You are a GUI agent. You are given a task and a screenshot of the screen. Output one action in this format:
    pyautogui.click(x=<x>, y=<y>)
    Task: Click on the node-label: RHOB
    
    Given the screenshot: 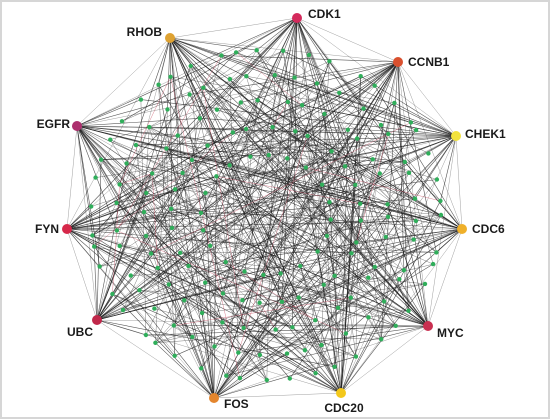 What is the action you would take?
    pyautogui.click(x=145, y=32)
    